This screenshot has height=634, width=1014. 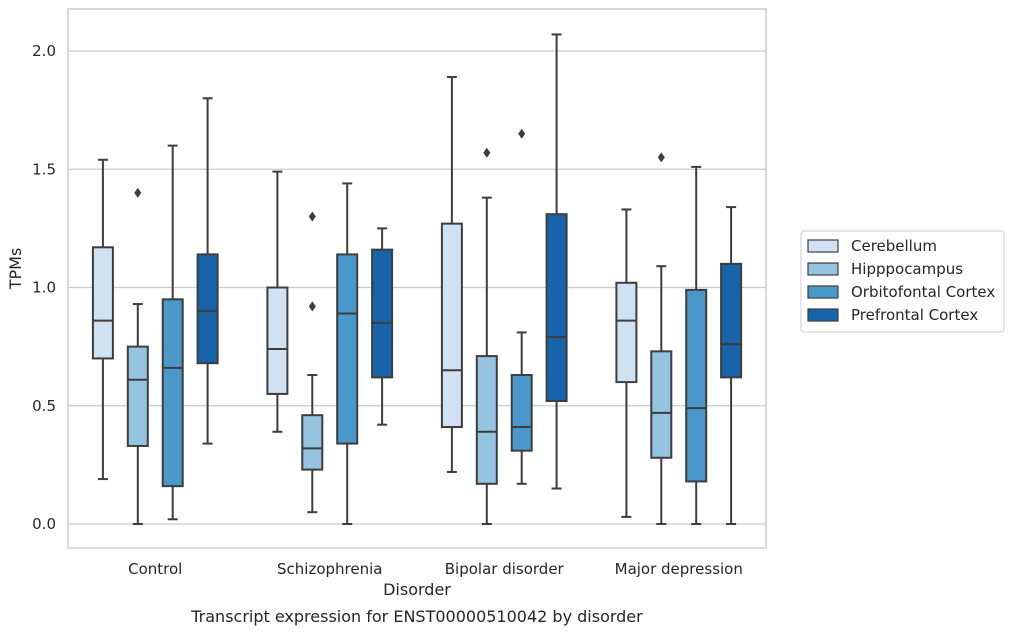 I want to click on box-orbitofontal-cortex-control, so click(x=172, y=332).